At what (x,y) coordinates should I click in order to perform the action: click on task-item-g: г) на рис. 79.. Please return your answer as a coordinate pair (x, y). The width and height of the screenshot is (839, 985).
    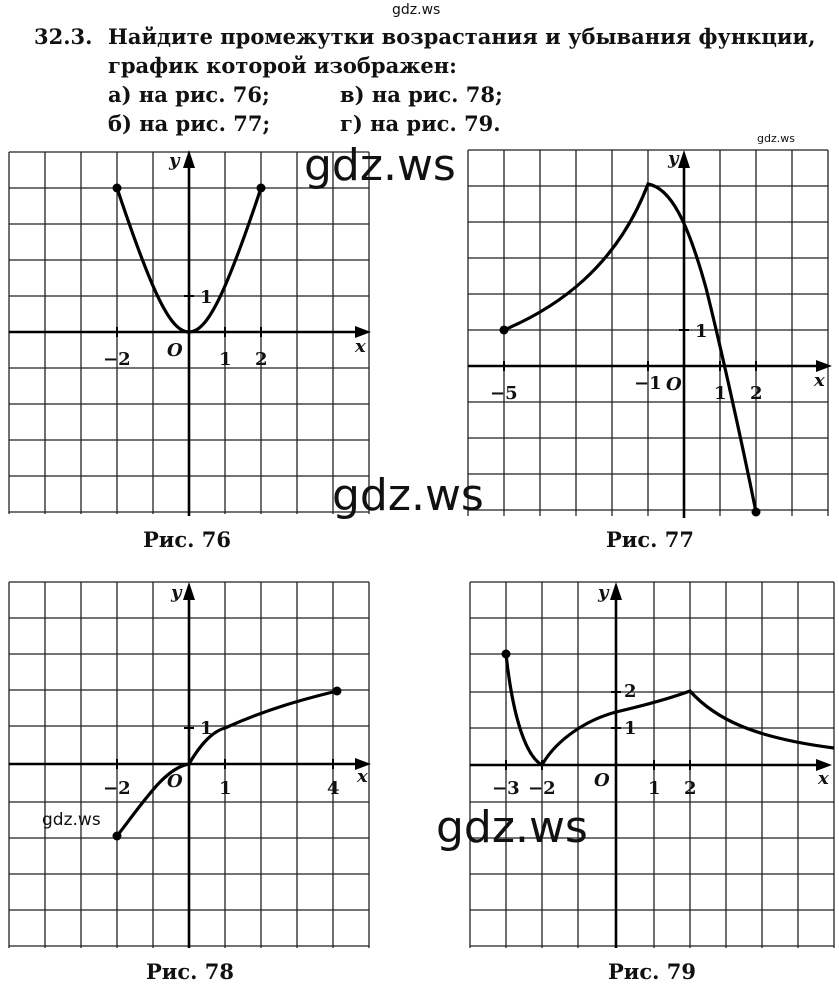
    Looking at the image, I should click on (420, 123).